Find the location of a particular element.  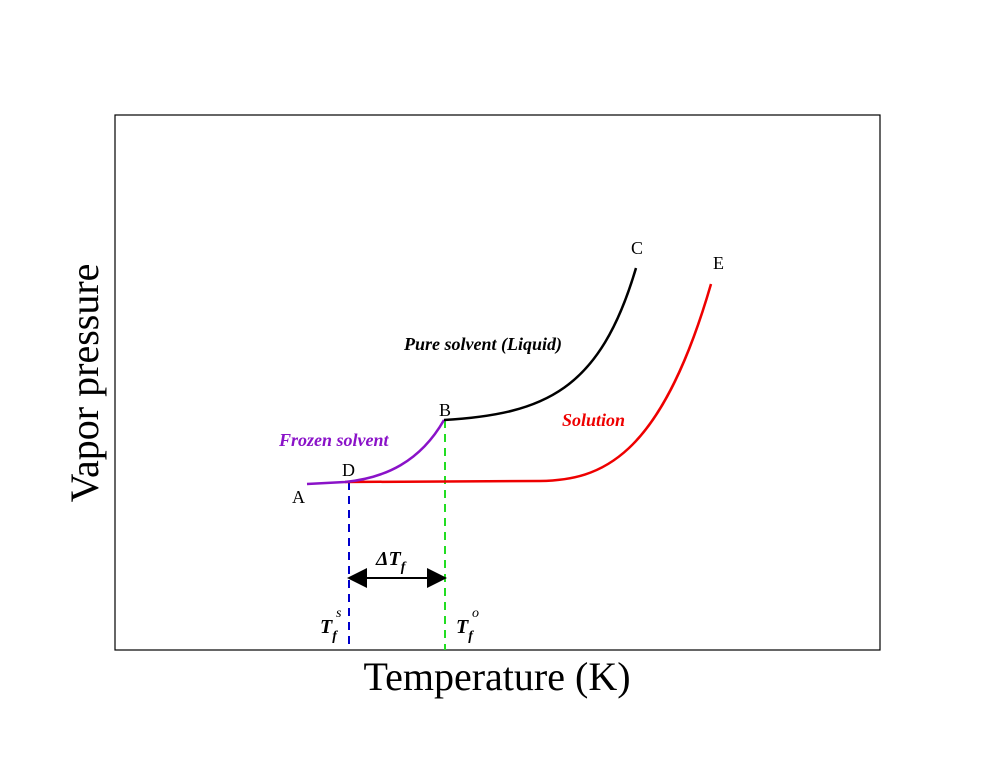

solution-label: Solution is located at coordinates (593, 420).